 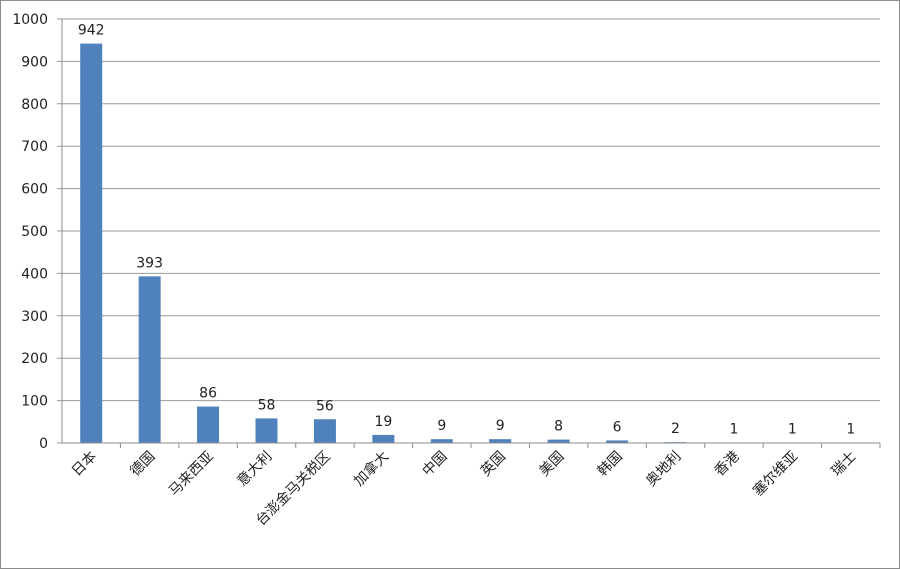 I want to click on y-tick-label: 900, so click(x=34, y=62).